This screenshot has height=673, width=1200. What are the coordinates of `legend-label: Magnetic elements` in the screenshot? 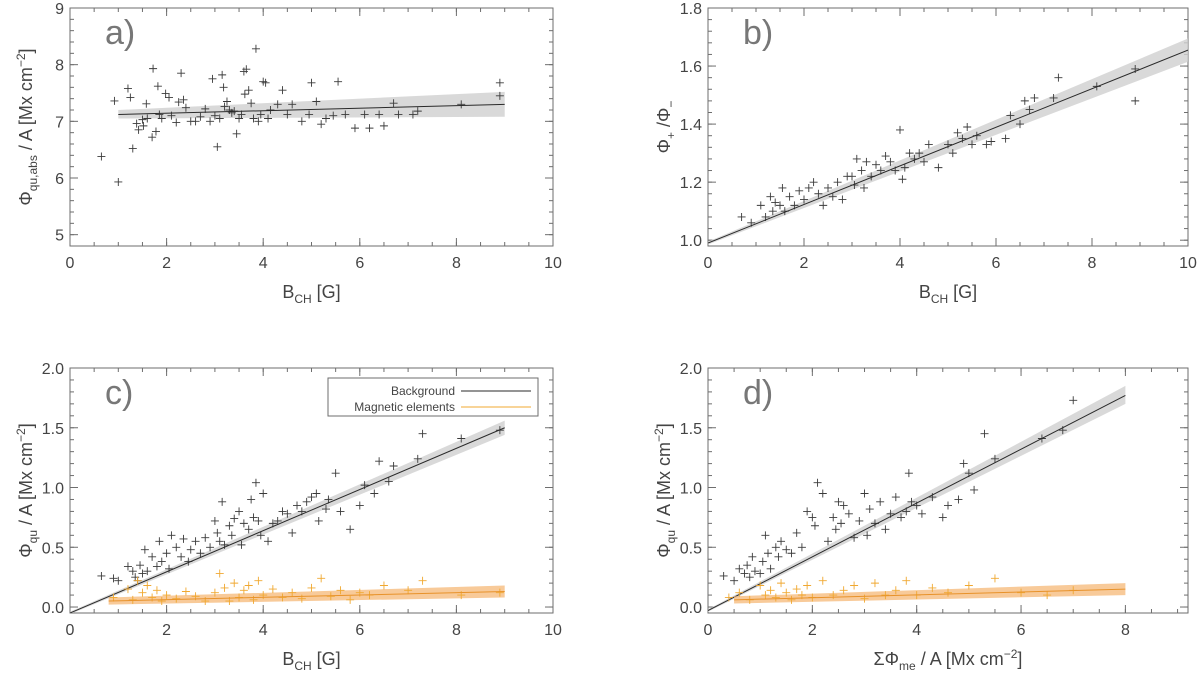 It's located at (404, 407).